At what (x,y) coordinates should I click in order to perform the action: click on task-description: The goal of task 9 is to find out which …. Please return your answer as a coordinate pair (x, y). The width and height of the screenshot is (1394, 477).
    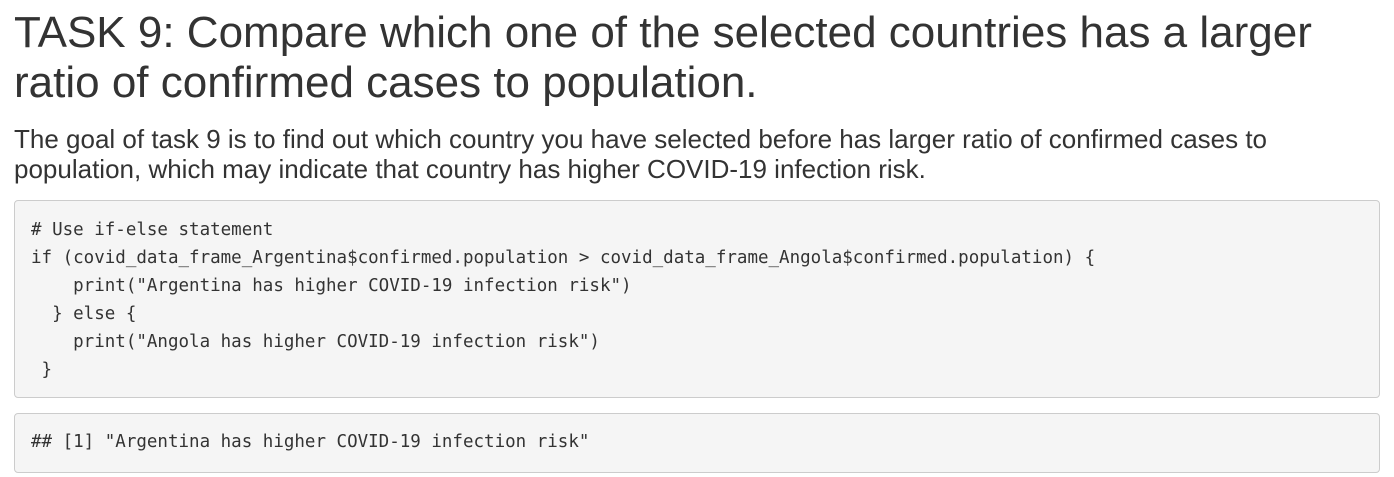
    Looking at the image, I should click on (641, 154).